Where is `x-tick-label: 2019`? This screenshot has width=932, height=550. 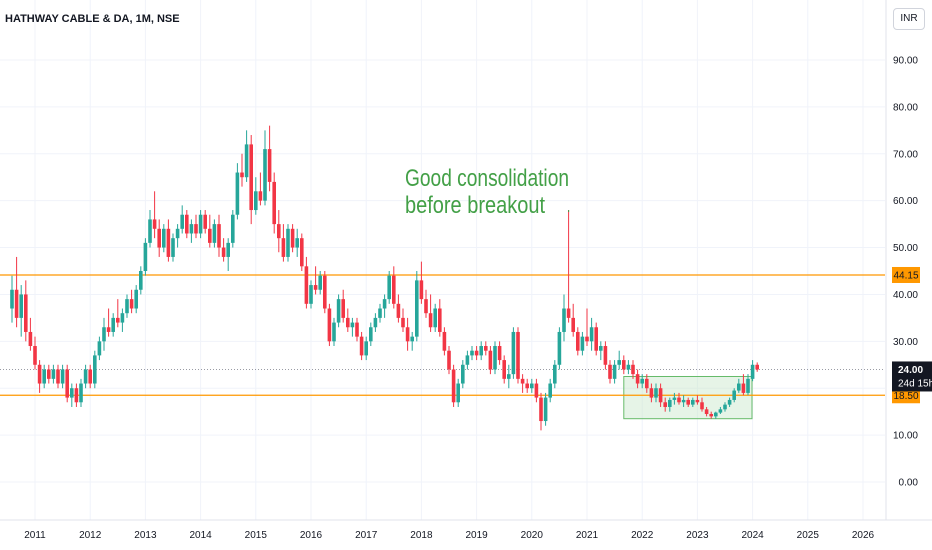 x-tick-label: 2019 is located at coordinates (476, 535).